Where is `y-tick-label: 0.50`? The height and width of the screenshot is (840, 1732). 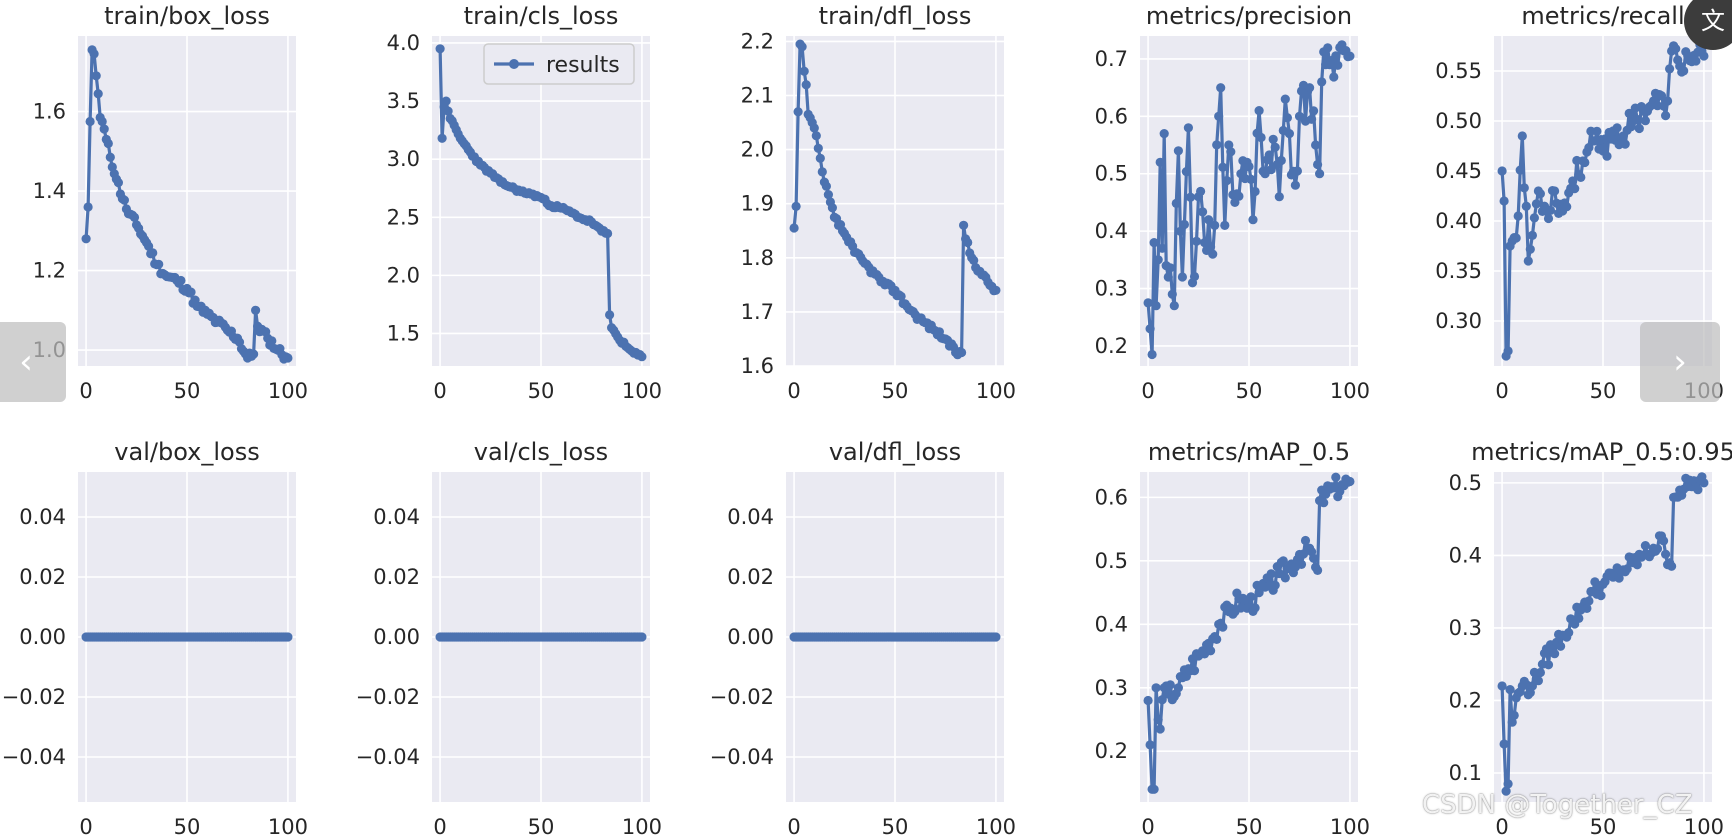
y-tick-label: 0.50 is located at coordinates (1458, 121).